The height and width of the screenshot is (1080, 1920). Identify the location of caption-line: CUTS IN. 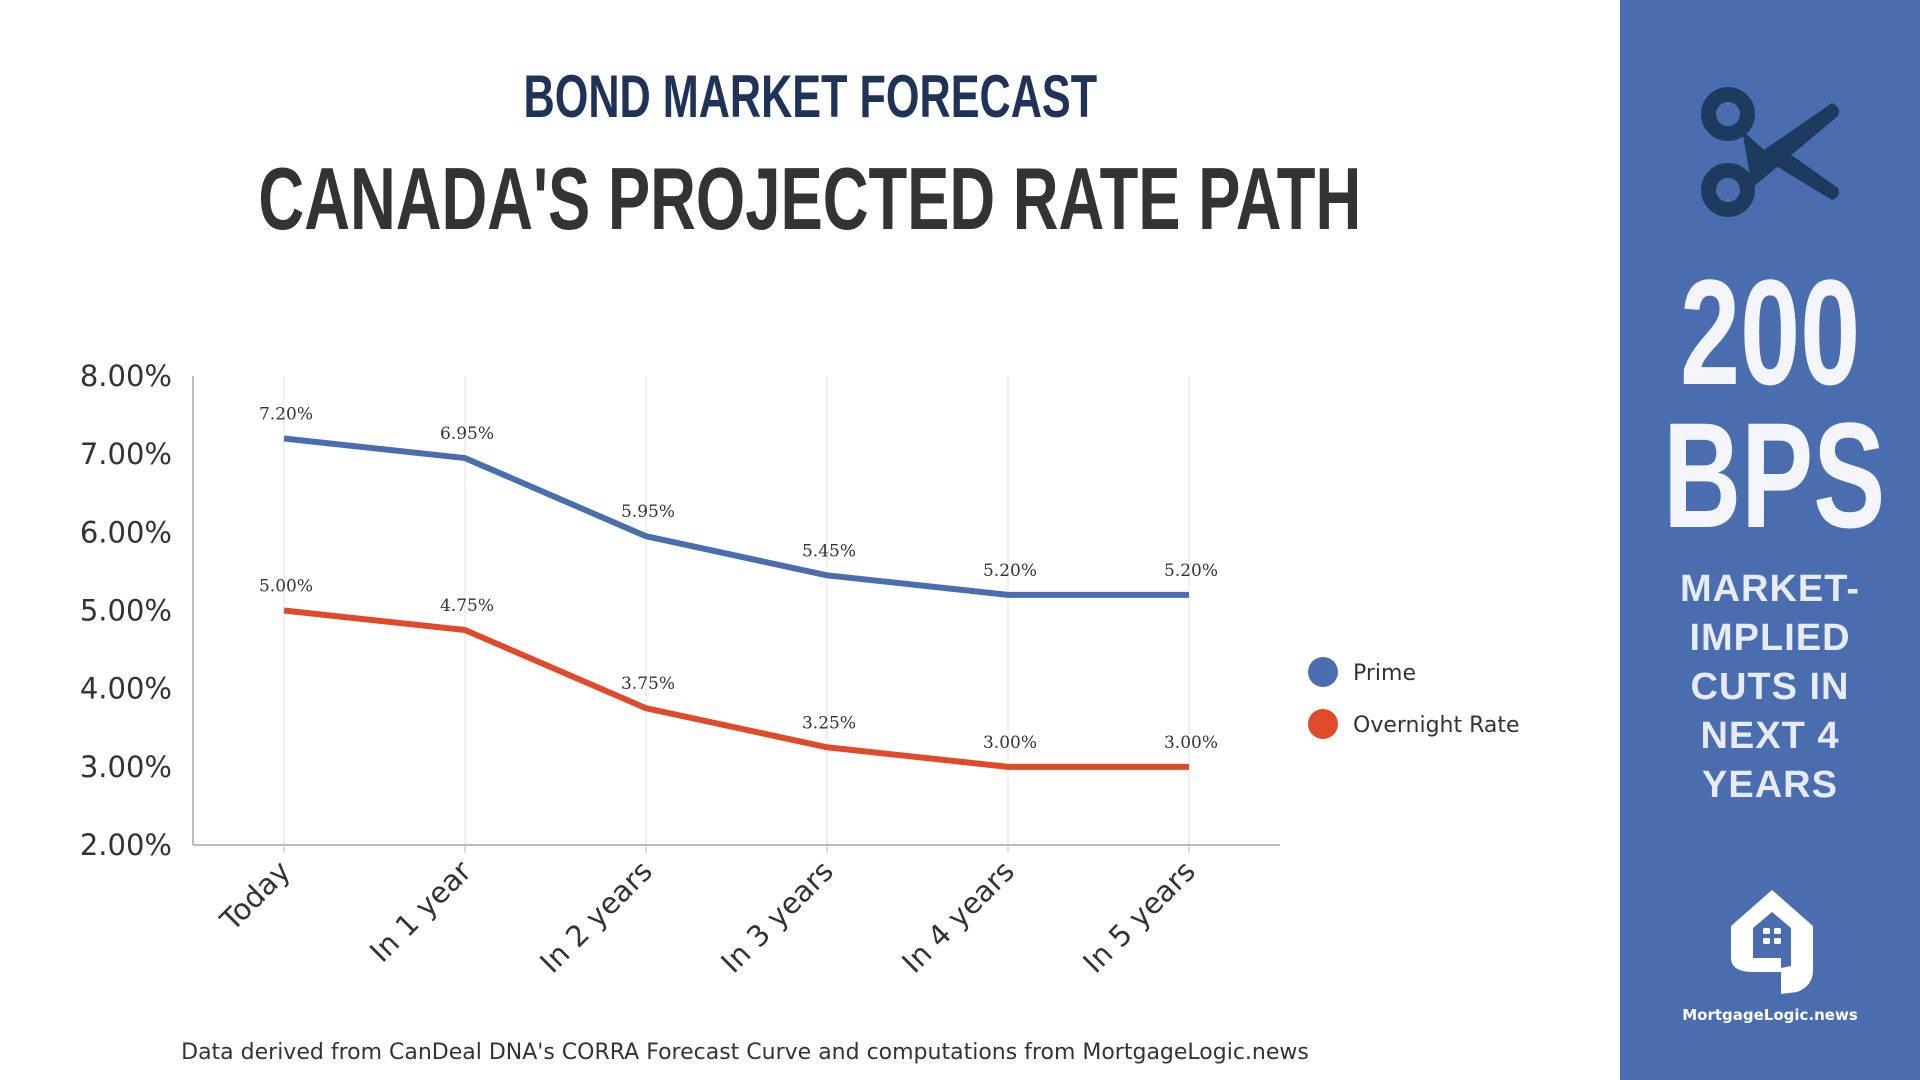
(1770, 687).